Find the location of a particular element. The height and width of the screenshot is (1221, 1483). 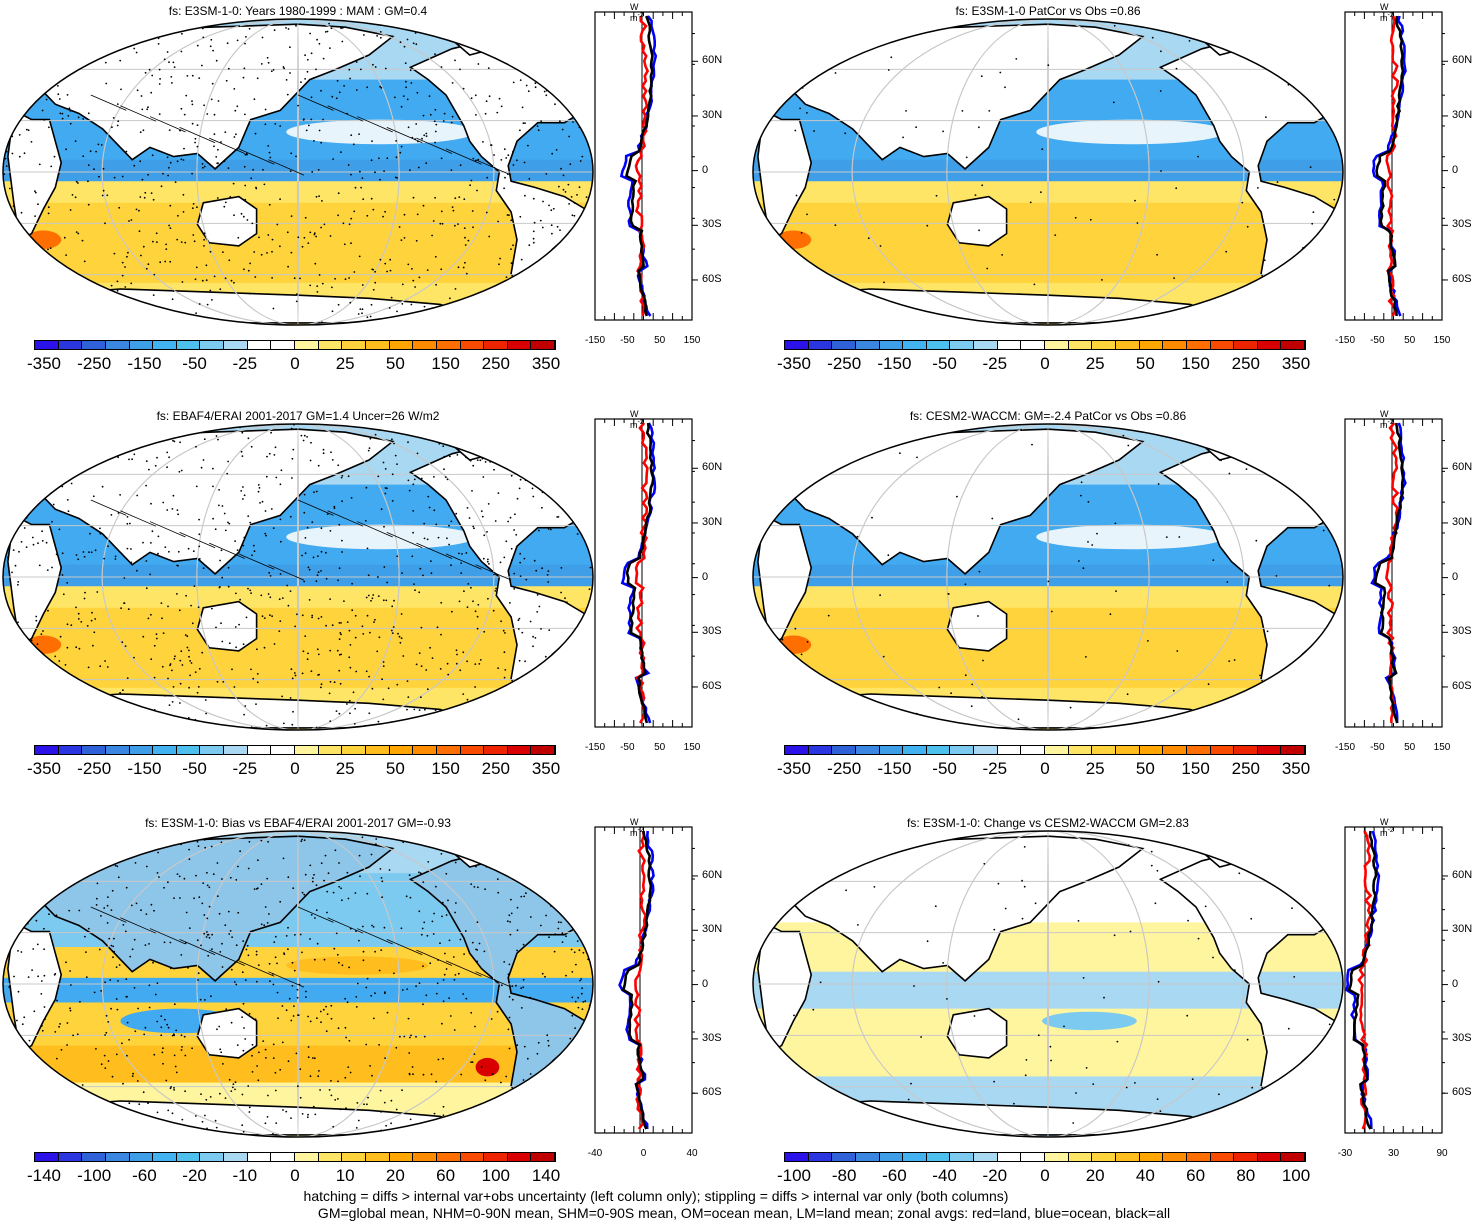

colorbar-tick-label: -100 is located at coordinates (94, 1175).